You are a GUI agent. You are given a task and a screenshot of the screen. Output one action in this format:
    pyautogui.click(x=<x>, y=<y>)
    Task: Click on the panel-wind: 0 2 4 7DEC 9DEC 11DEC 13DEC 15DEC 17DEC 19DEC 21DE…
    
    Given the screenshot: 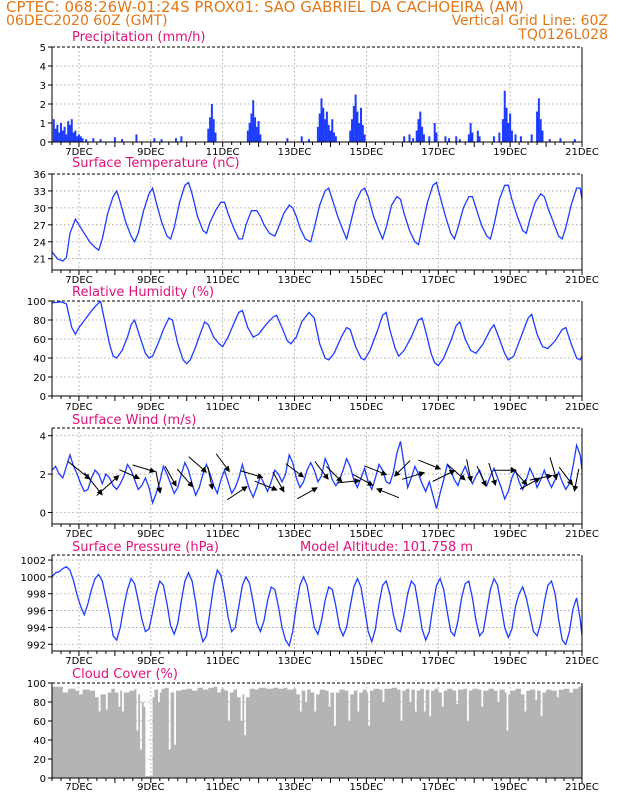 What is the action you would take?
    pyautogui.click(x=319, y=476)
    